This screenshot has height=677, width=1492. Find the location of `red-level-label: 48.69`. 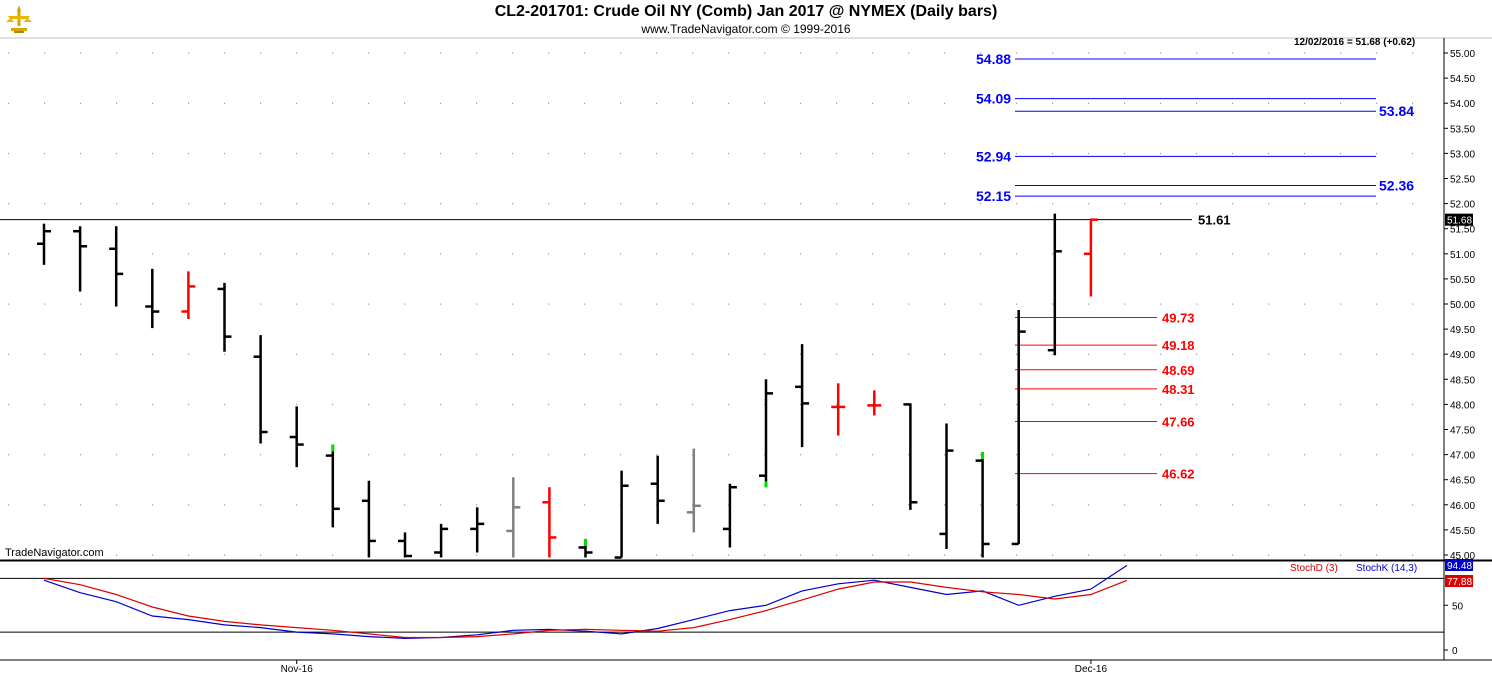

red-level-label: 48.69 is located at coordinates (1178, 370).